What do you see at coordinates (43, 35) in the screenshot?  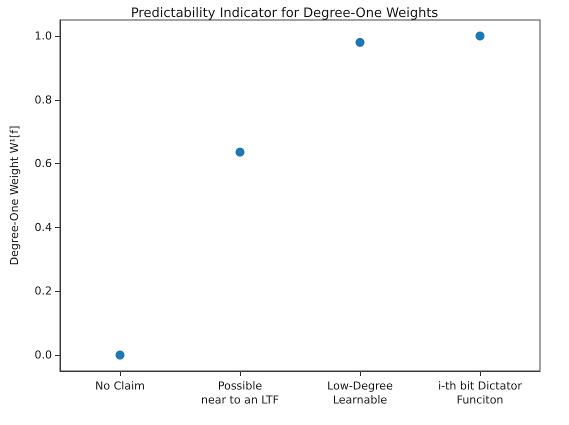 I see `y-tick-label: 1.0` at bounding box center [43, 35].